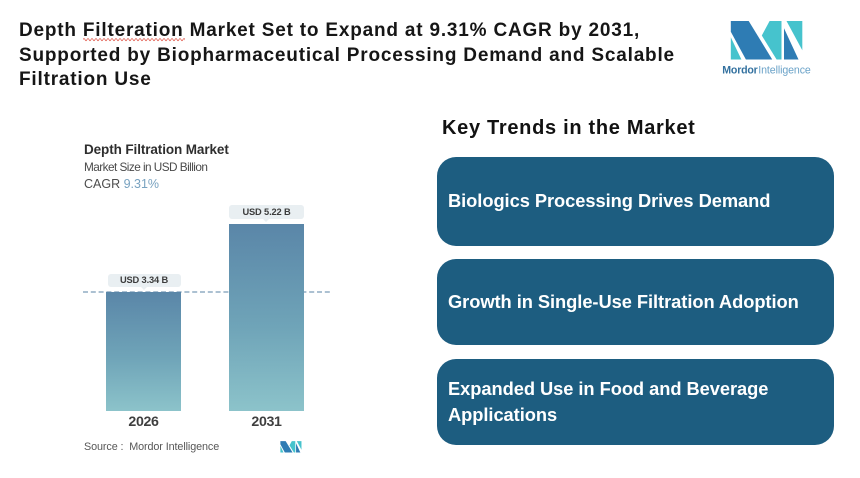  What do you see at coordinates (784, 70) in the screenshot?
I see `svg-text: Intelligence` at bounding box center [784, 70].